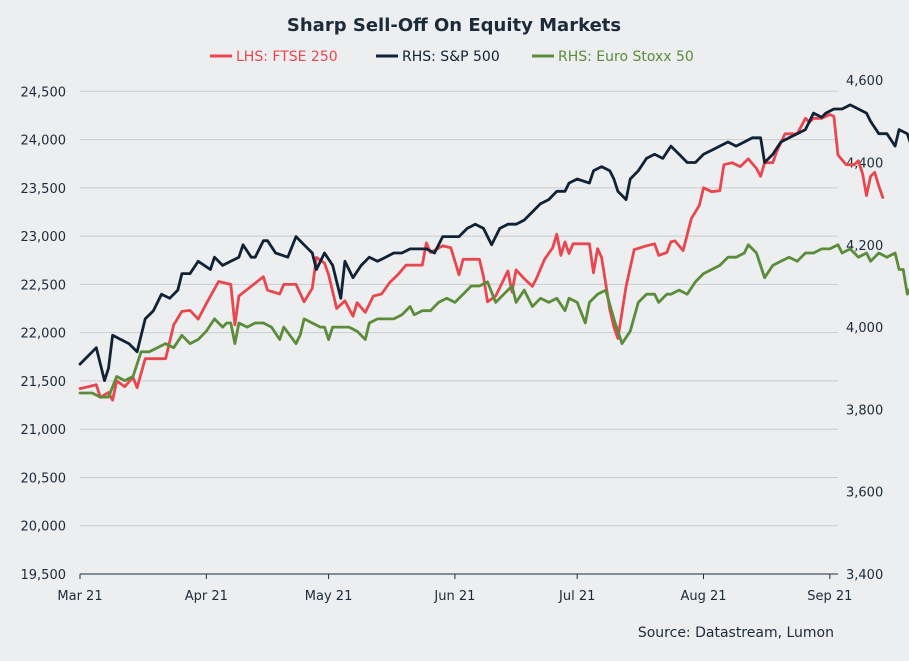 This screenshot has width=909, height=661. I want to click on right-tick-label: 4,600, so click(864, 81).